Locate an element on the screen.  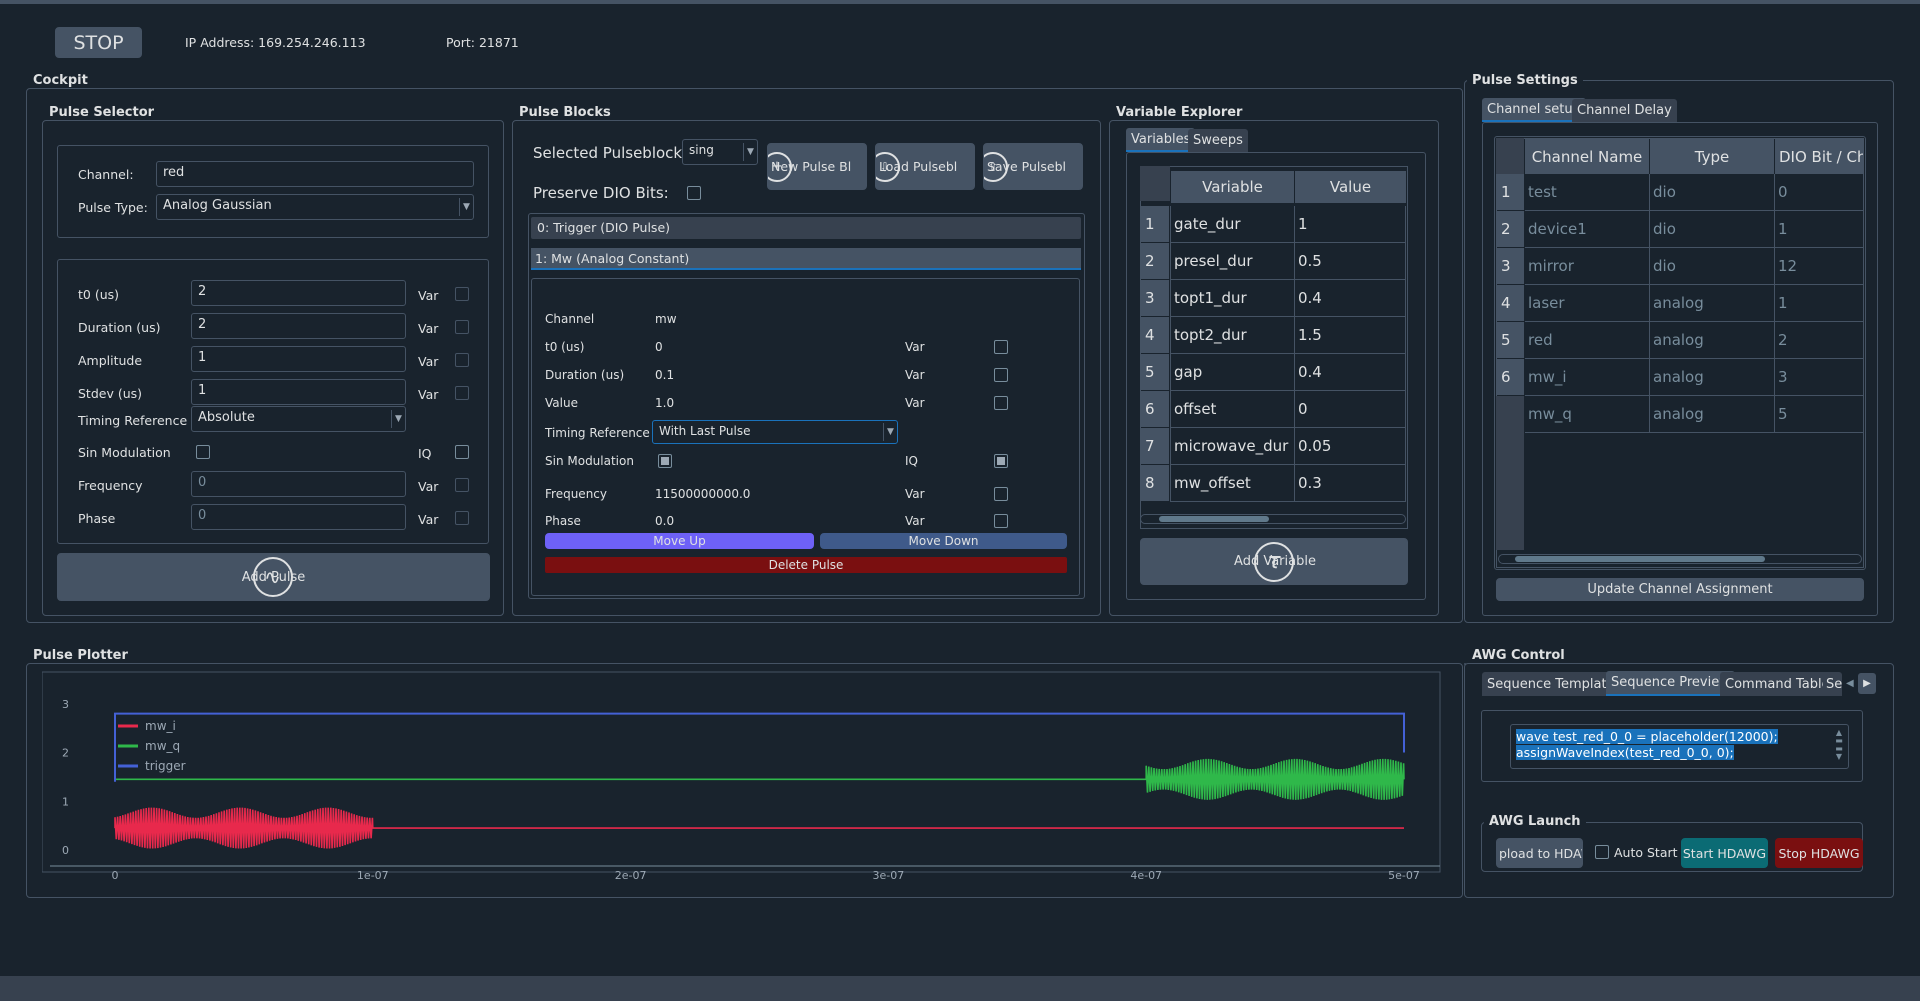
dio-bit-column-header: DIO Bit / Cha is located at coordinates (1819, 156).